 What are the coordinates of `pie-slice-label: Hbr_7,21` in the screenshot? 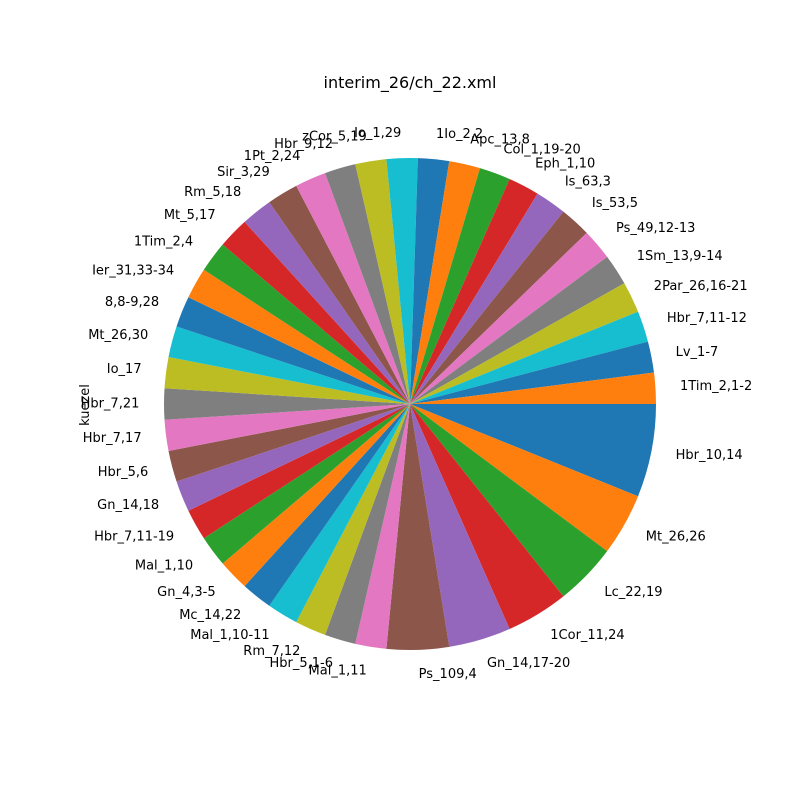 It's located at (110, 404).